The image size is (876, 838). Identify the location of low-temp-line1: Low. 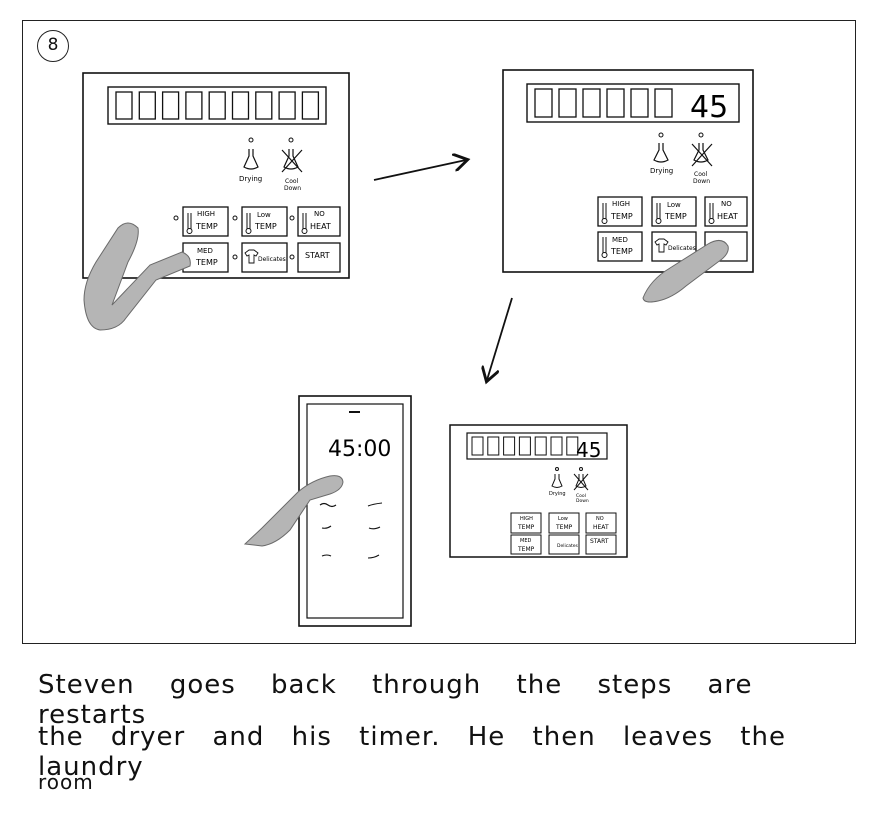
(264, 215).